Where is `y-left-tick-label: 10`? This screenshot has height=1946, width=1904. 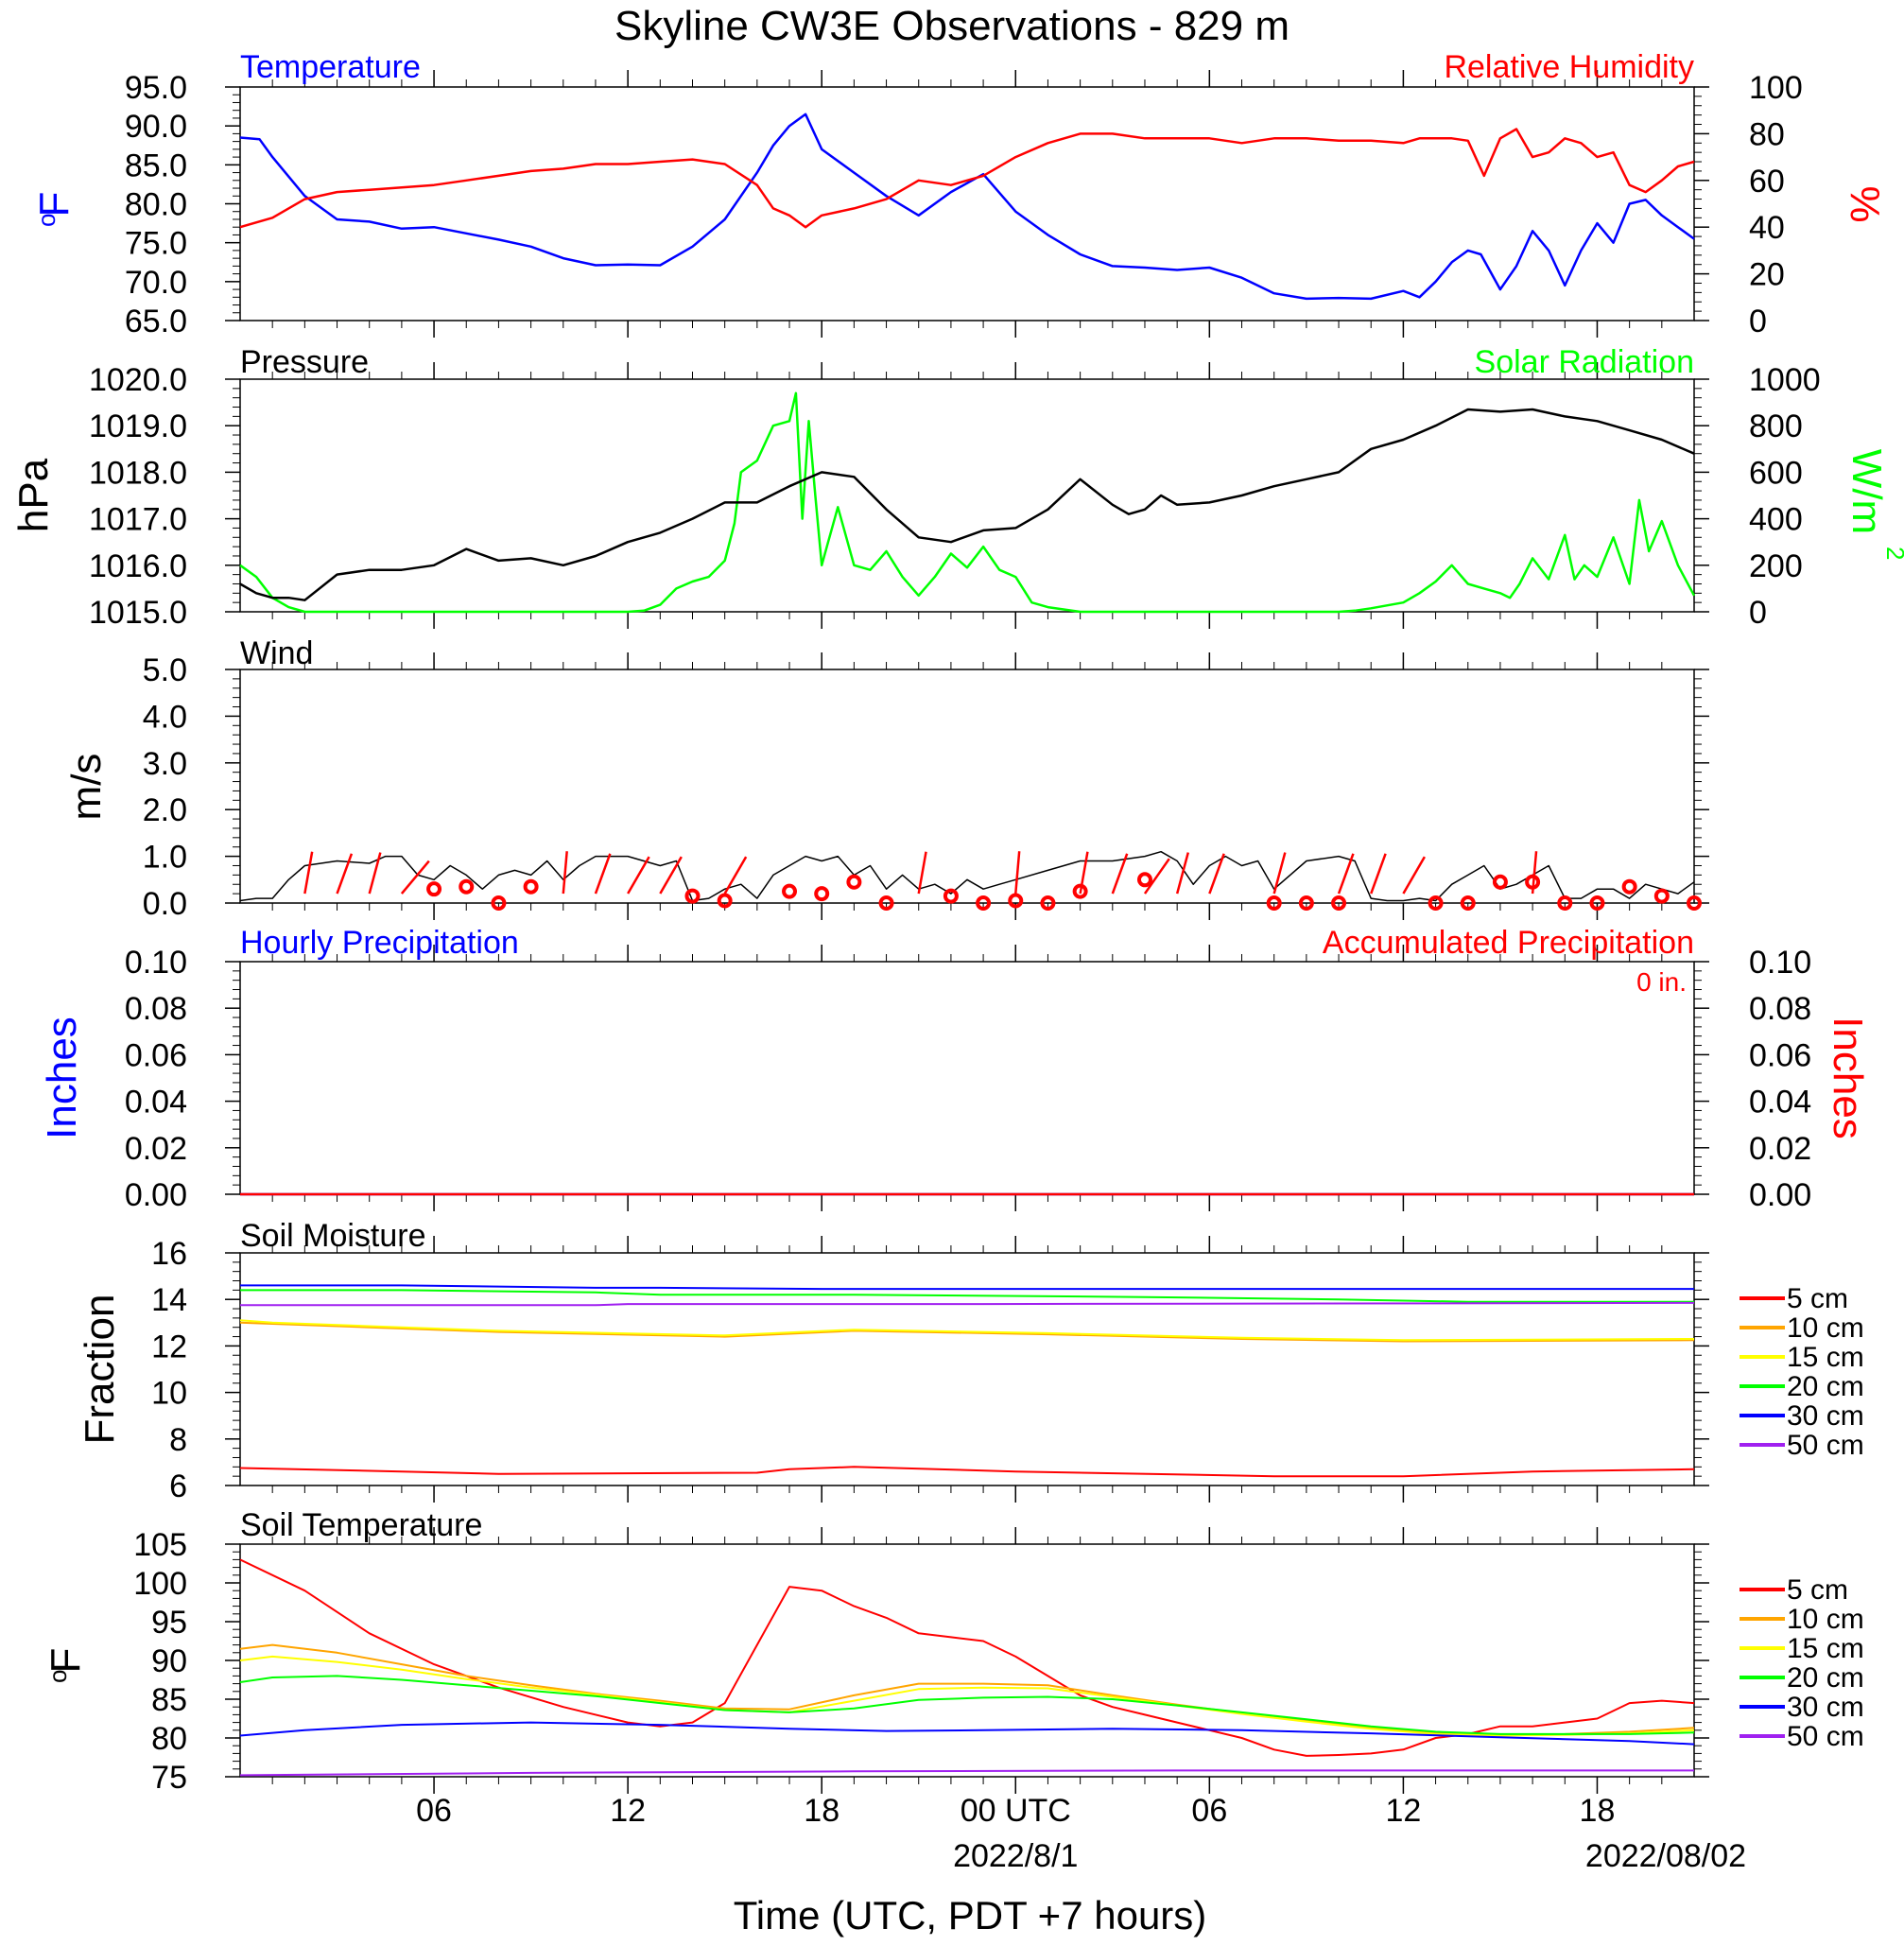
y-left-tick-label: 10 is located at coordinates (169, 1394).